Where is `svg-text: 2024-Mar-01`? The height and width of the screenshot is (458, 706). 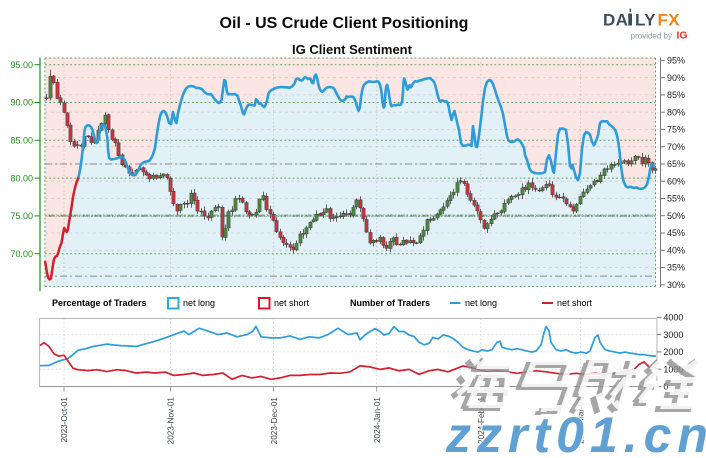
svg-text: 2024-Mar-01 is located at coordinates (581, 420).